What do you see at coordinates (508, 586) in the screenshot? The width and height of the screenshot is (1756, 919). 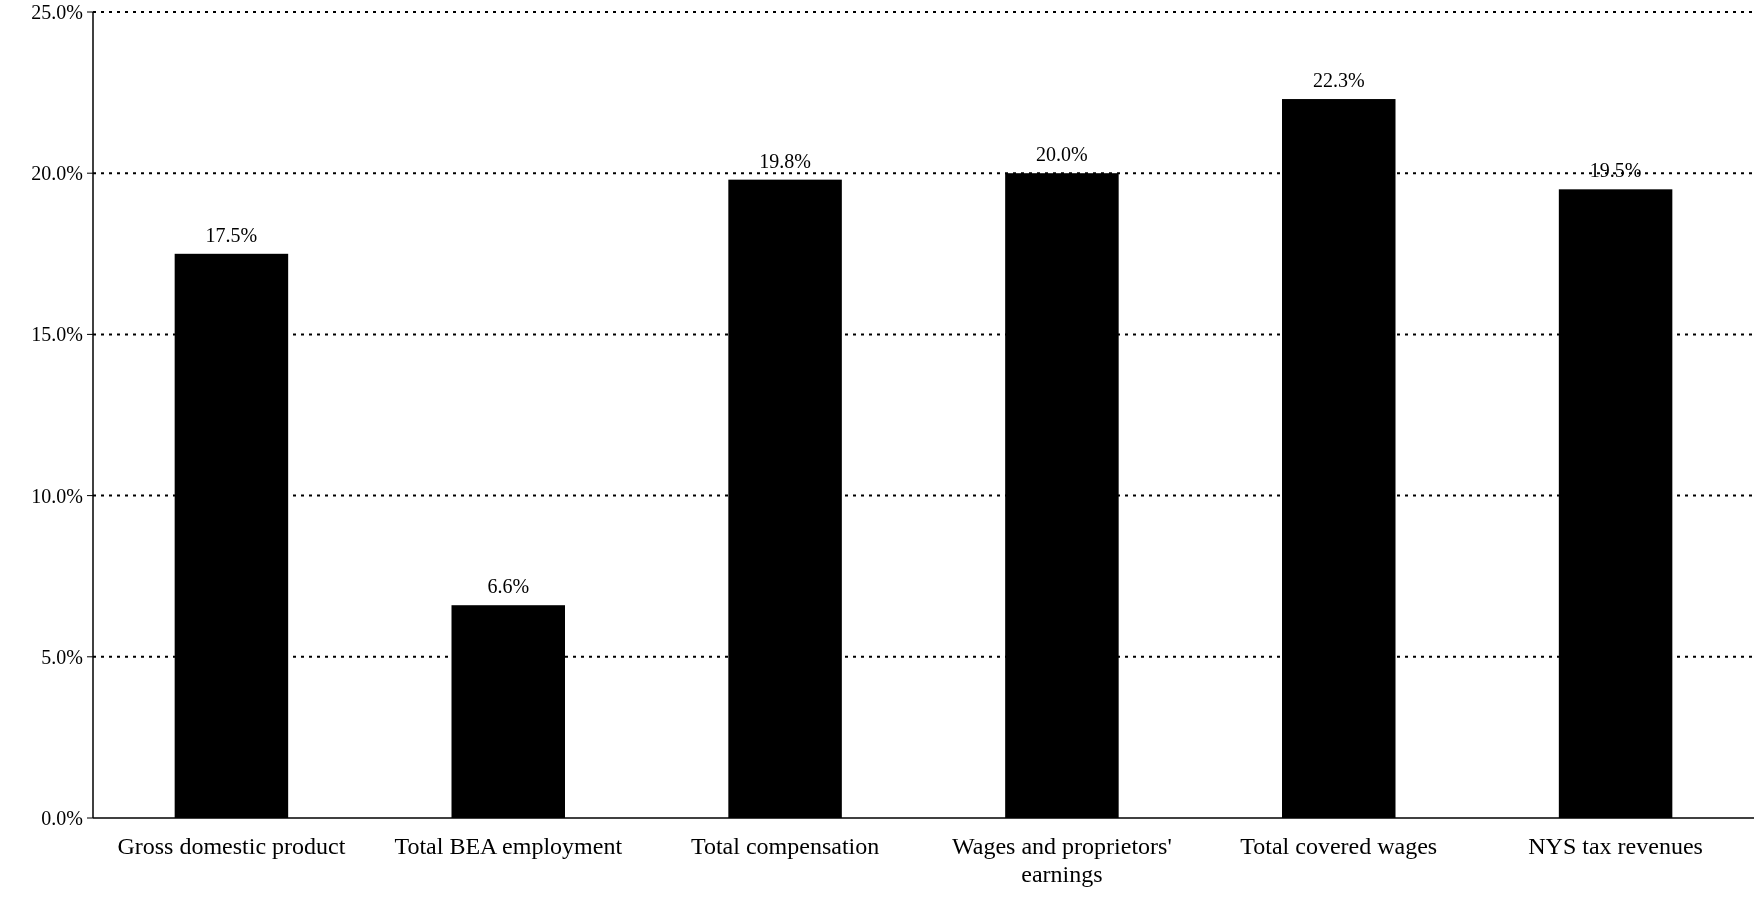 I see `data-label: 6.6%` at bounding box center [508, 586].